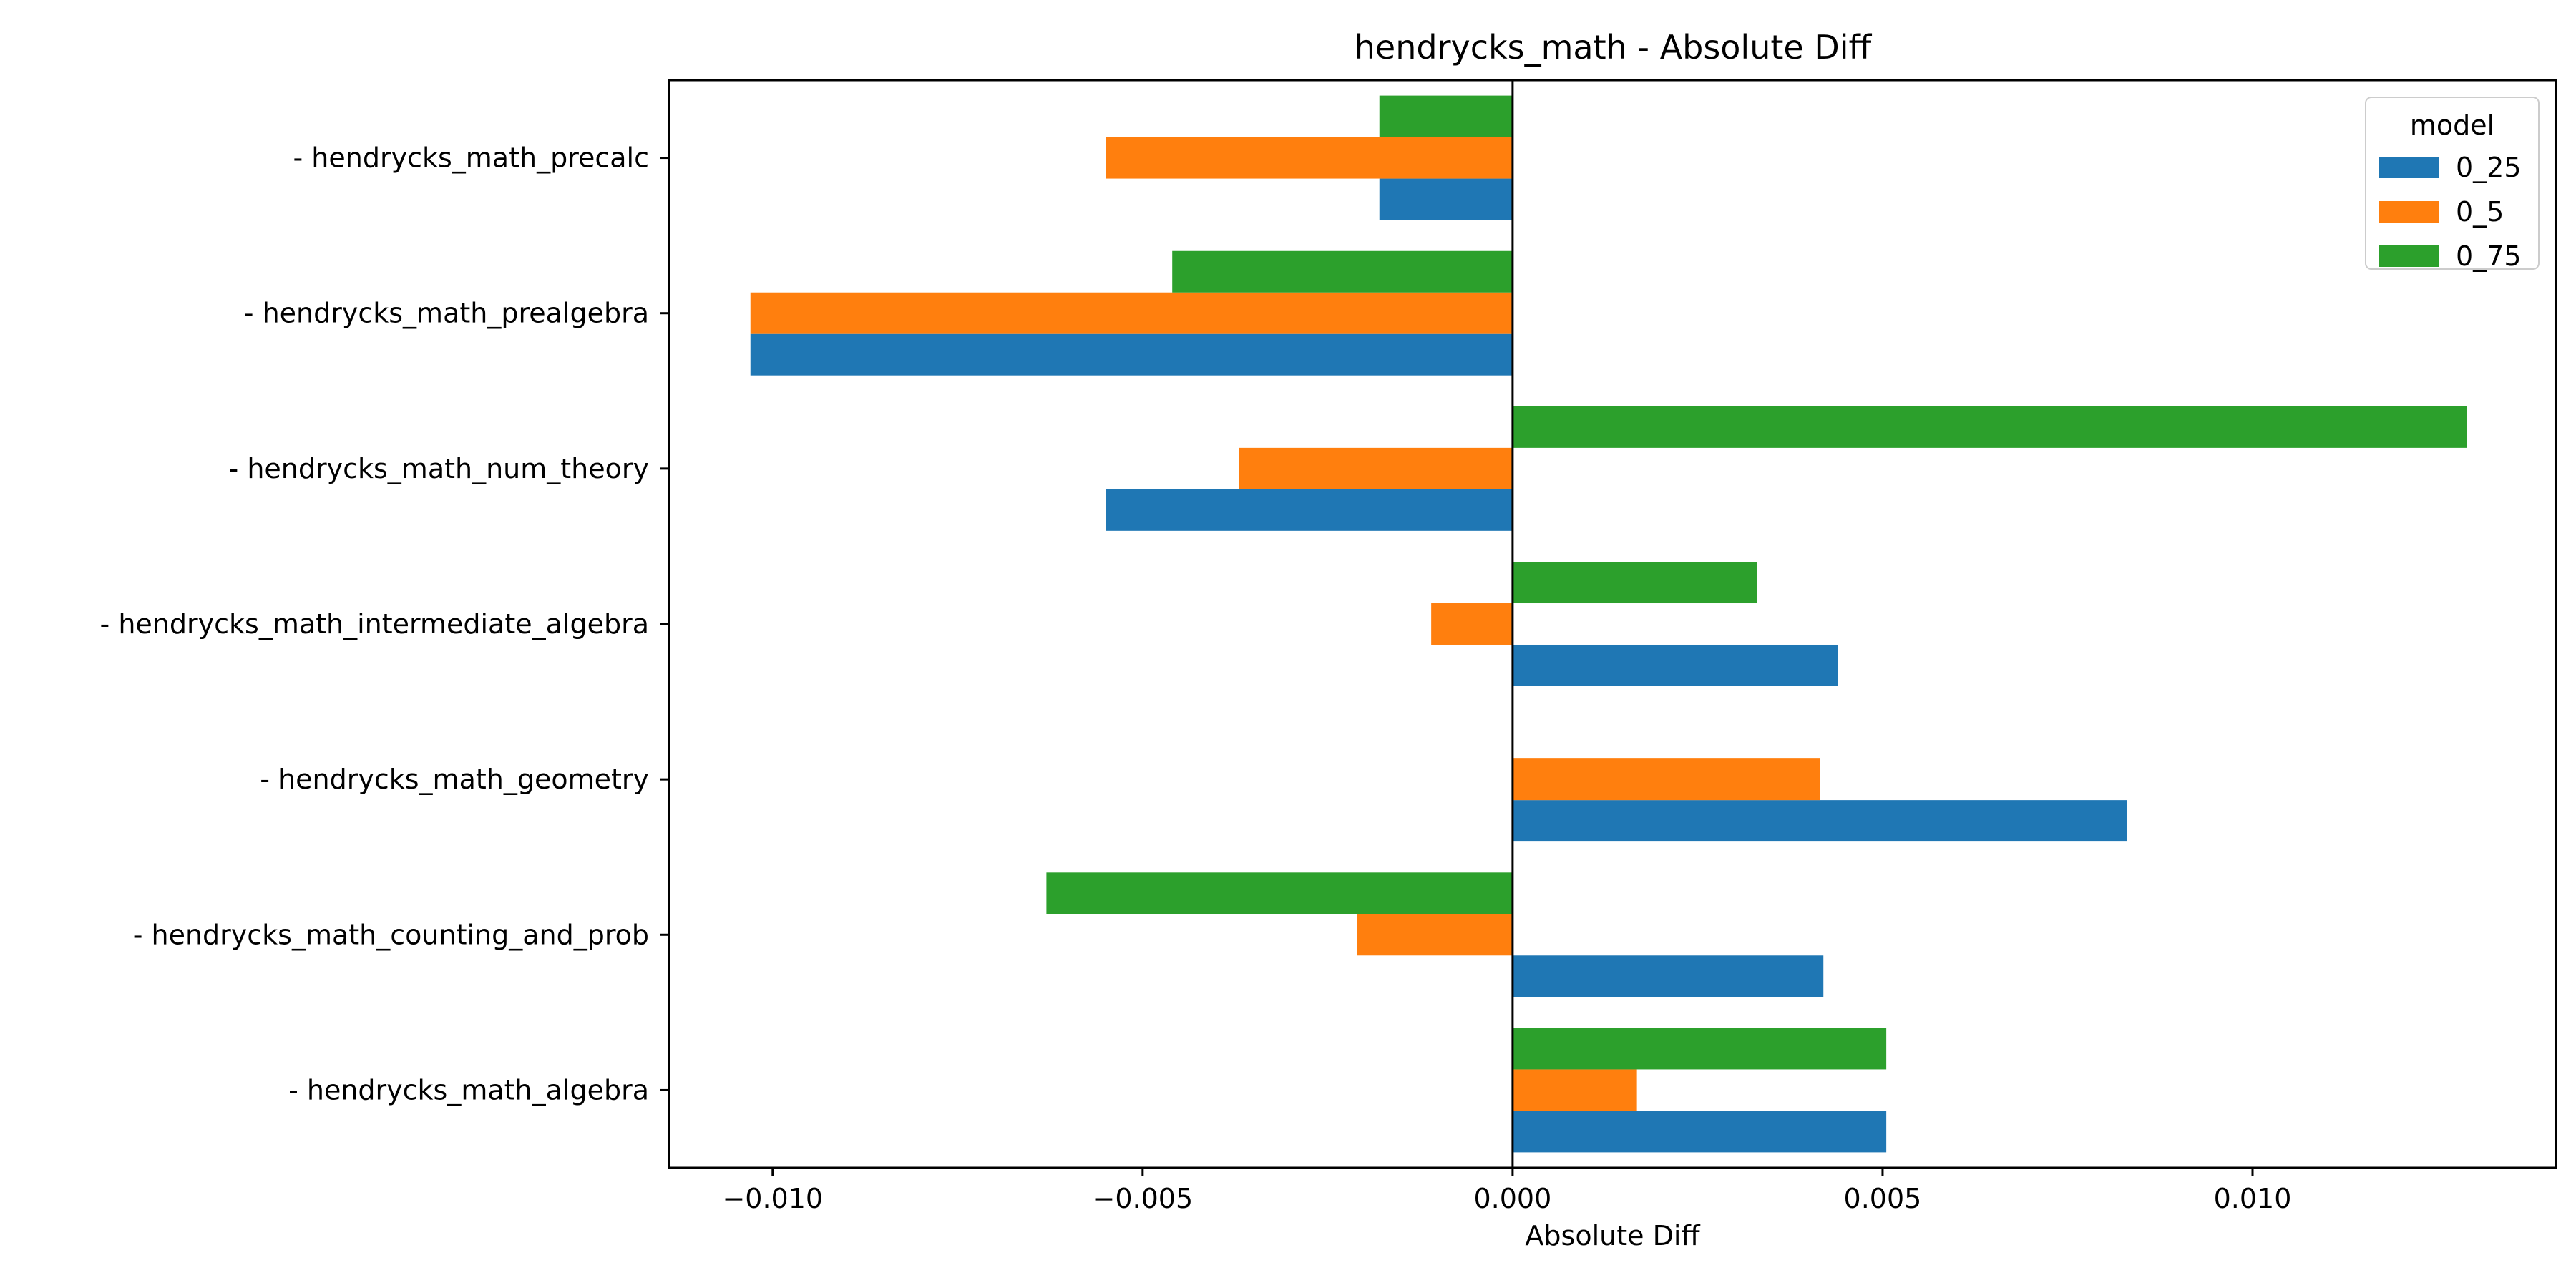 This screenshot has height=1288, width=2576. I want to click on x-tick-label: −0.005, so click(1143, 1198).